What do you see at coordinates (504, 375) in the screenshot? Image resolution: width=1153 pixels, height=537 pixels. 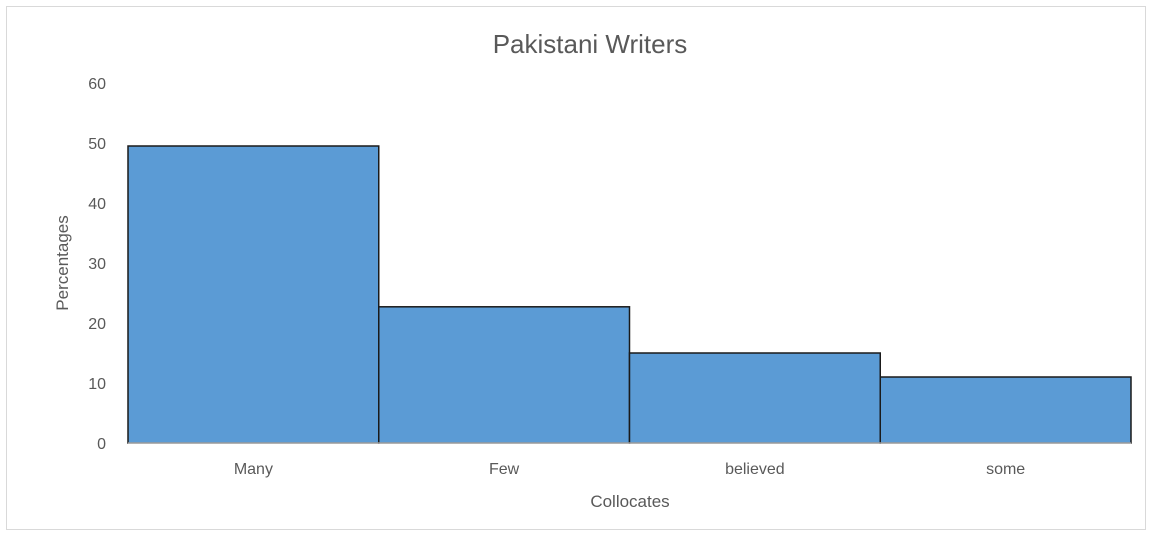 I see `bar-few` at bounding box center [504, 375].